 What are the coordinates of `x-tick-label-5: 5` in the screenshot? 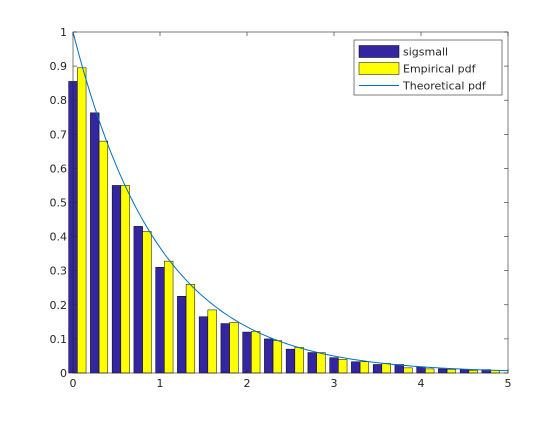 It's located at (508, 383).